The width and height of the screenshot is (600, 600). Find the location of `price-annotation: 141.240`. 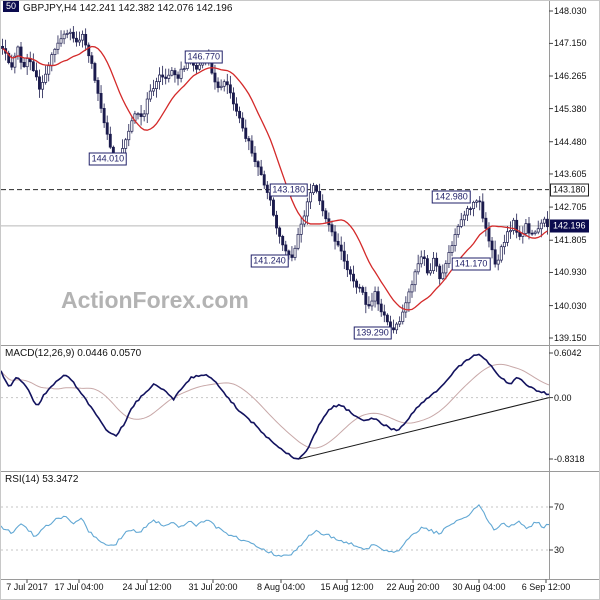

price-annotation: 141.240 is located at coordinates (269, 261).